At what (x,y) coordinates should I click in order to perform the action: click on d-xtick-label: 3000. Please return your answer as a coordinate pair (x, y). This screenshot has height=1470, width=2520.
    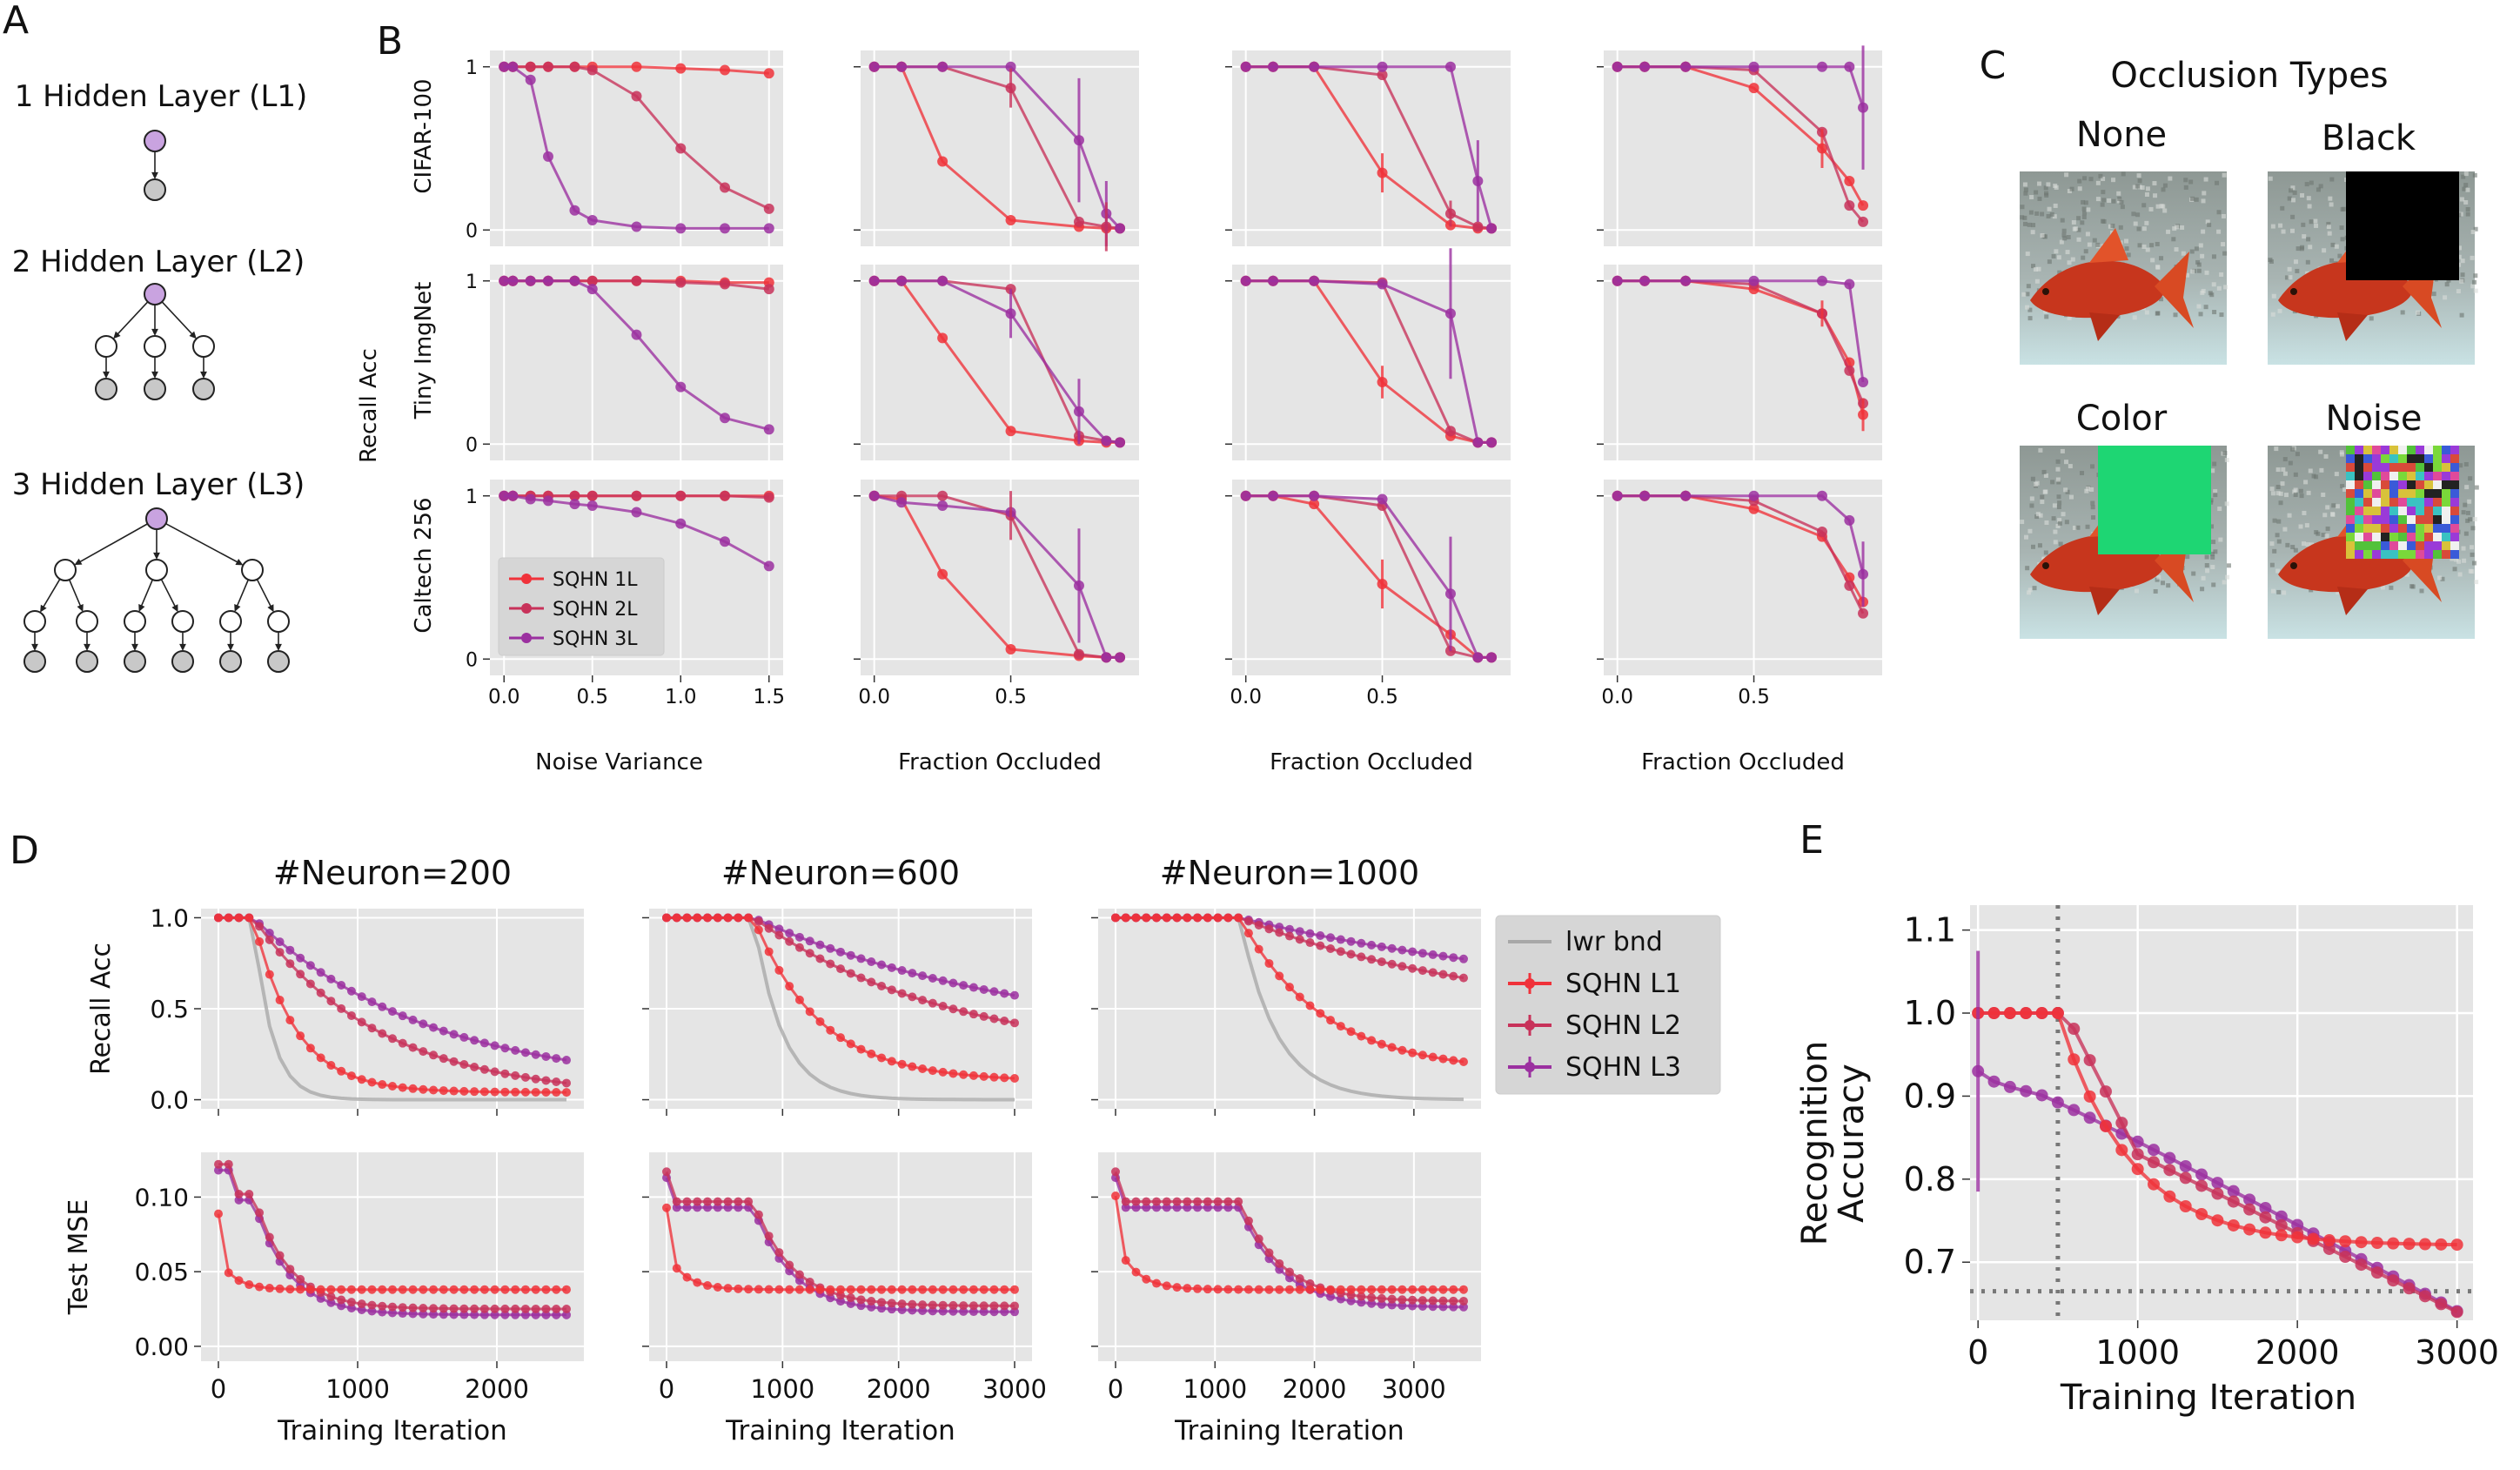
    Looking at the image, I should click on (1014, 1389).